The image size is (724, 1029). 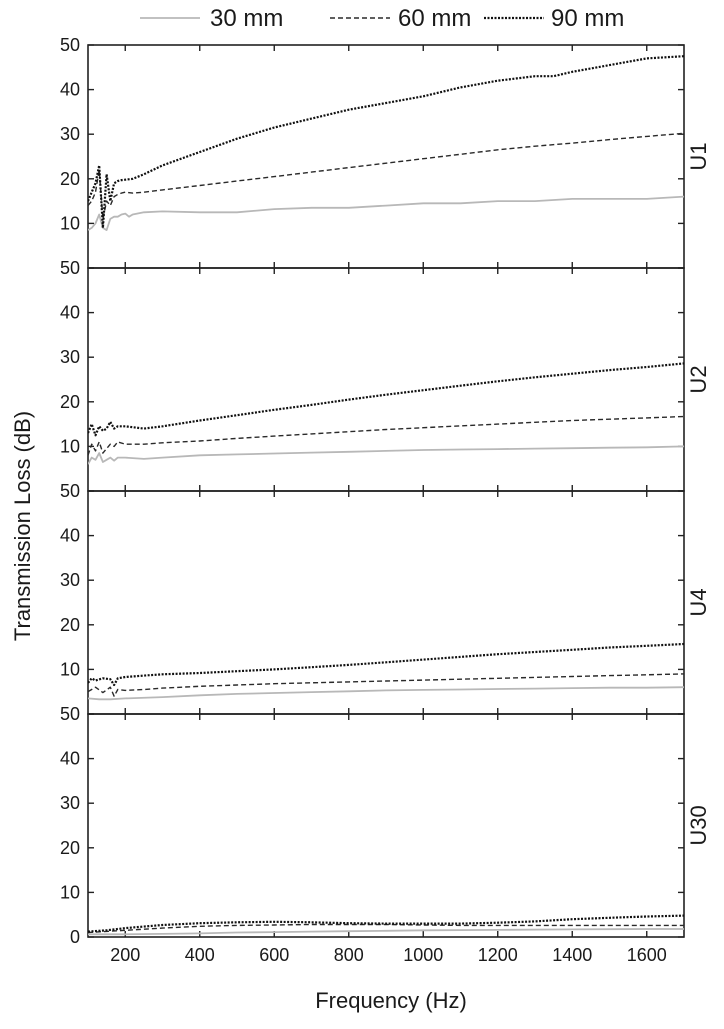 I want to click on y-tick-label-u4-40: 40, so click(x=70, y=536).